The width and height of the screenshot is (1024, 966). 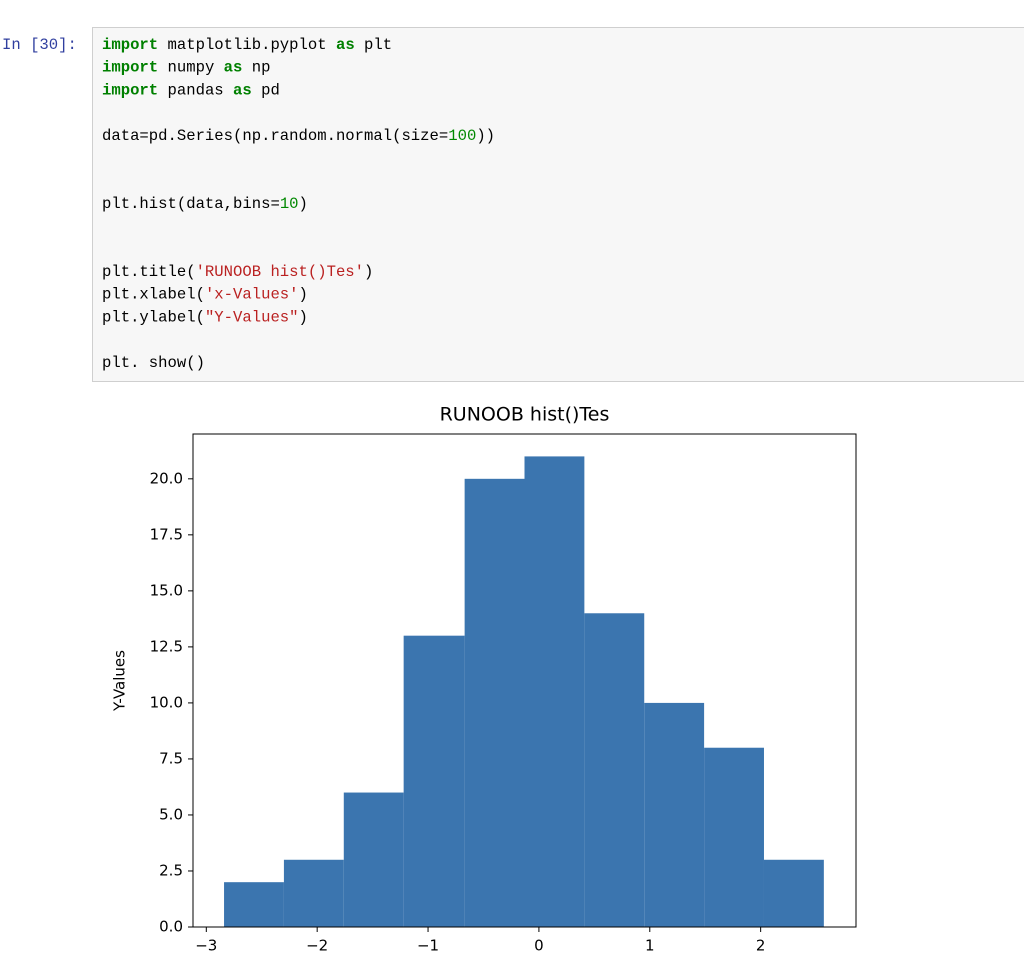 I want to click on y-axis-label: Y-Values, so click(x=120, y=681).